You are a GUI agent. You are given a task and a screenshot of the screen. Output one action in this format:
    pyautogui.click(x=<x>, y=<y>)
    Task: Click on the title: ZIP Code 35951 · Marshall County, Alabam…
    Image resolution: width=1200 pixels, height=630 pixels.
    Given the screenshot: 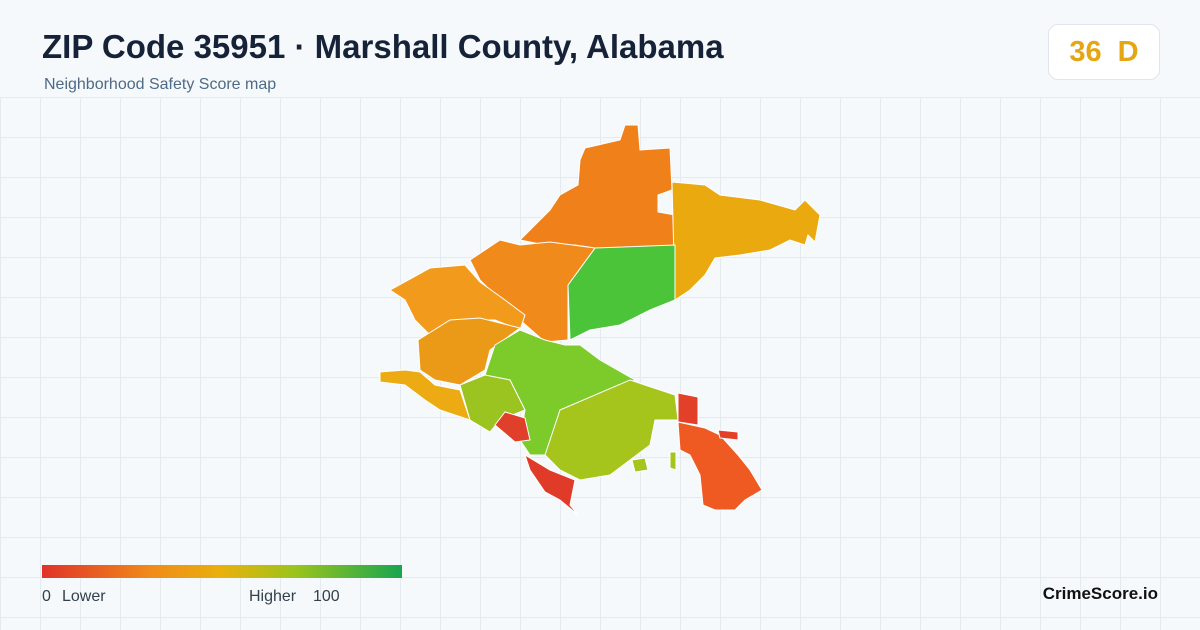 What is the action you would take?
    pyautogui.click(x=383, y=46)
    